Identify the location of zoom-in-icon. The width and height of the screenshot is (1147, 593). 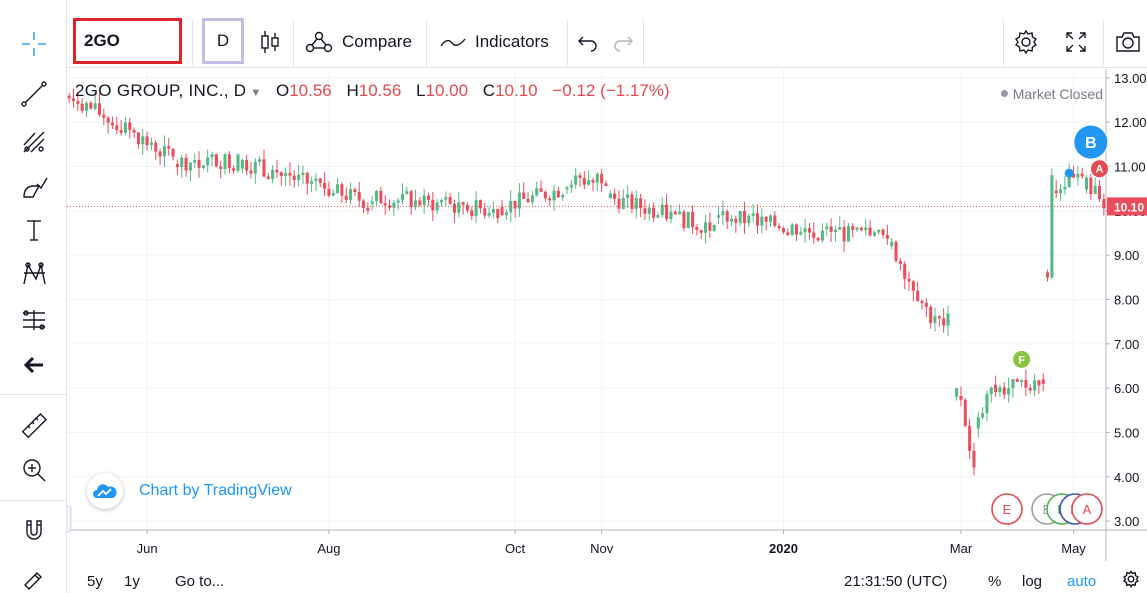
(34, 470).